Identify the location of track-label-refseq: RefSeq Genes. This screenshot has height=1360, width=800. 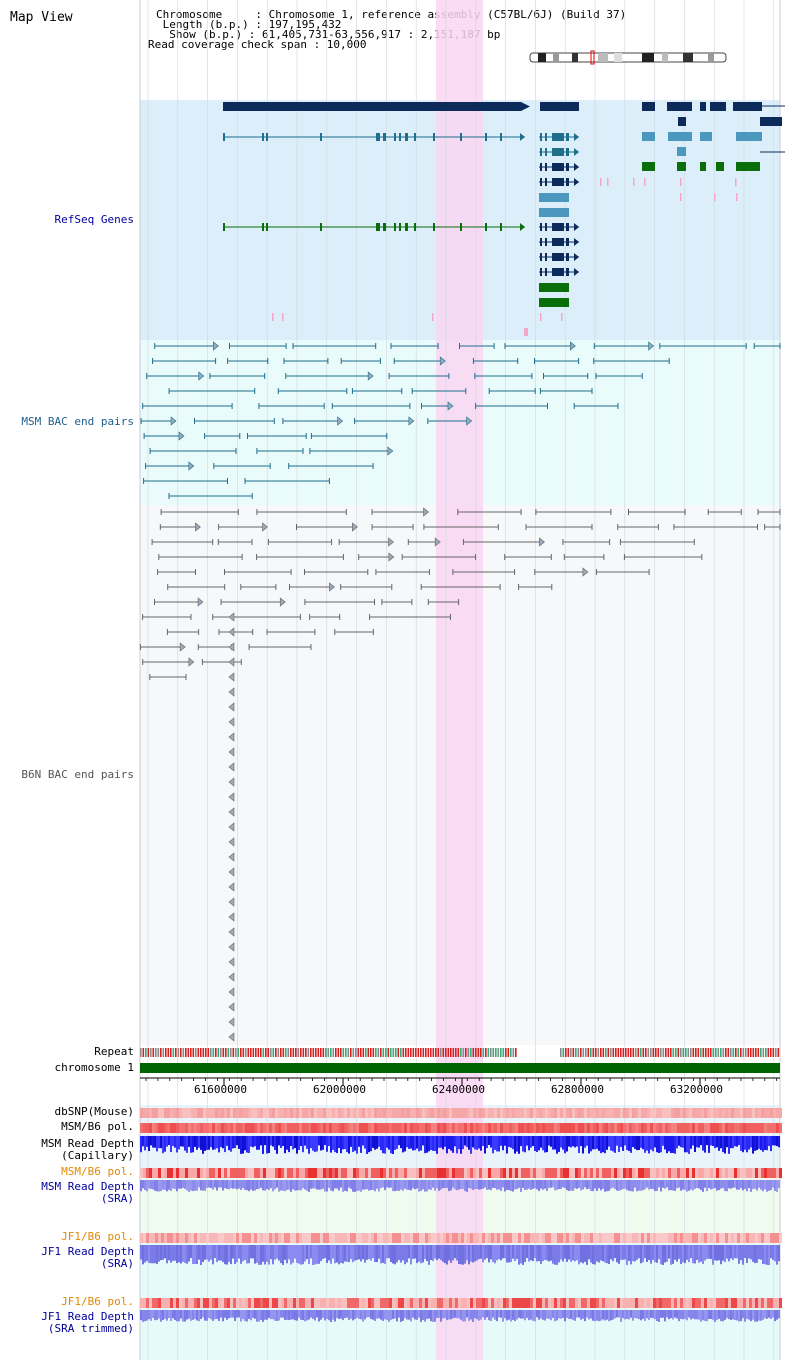
(94, 219).